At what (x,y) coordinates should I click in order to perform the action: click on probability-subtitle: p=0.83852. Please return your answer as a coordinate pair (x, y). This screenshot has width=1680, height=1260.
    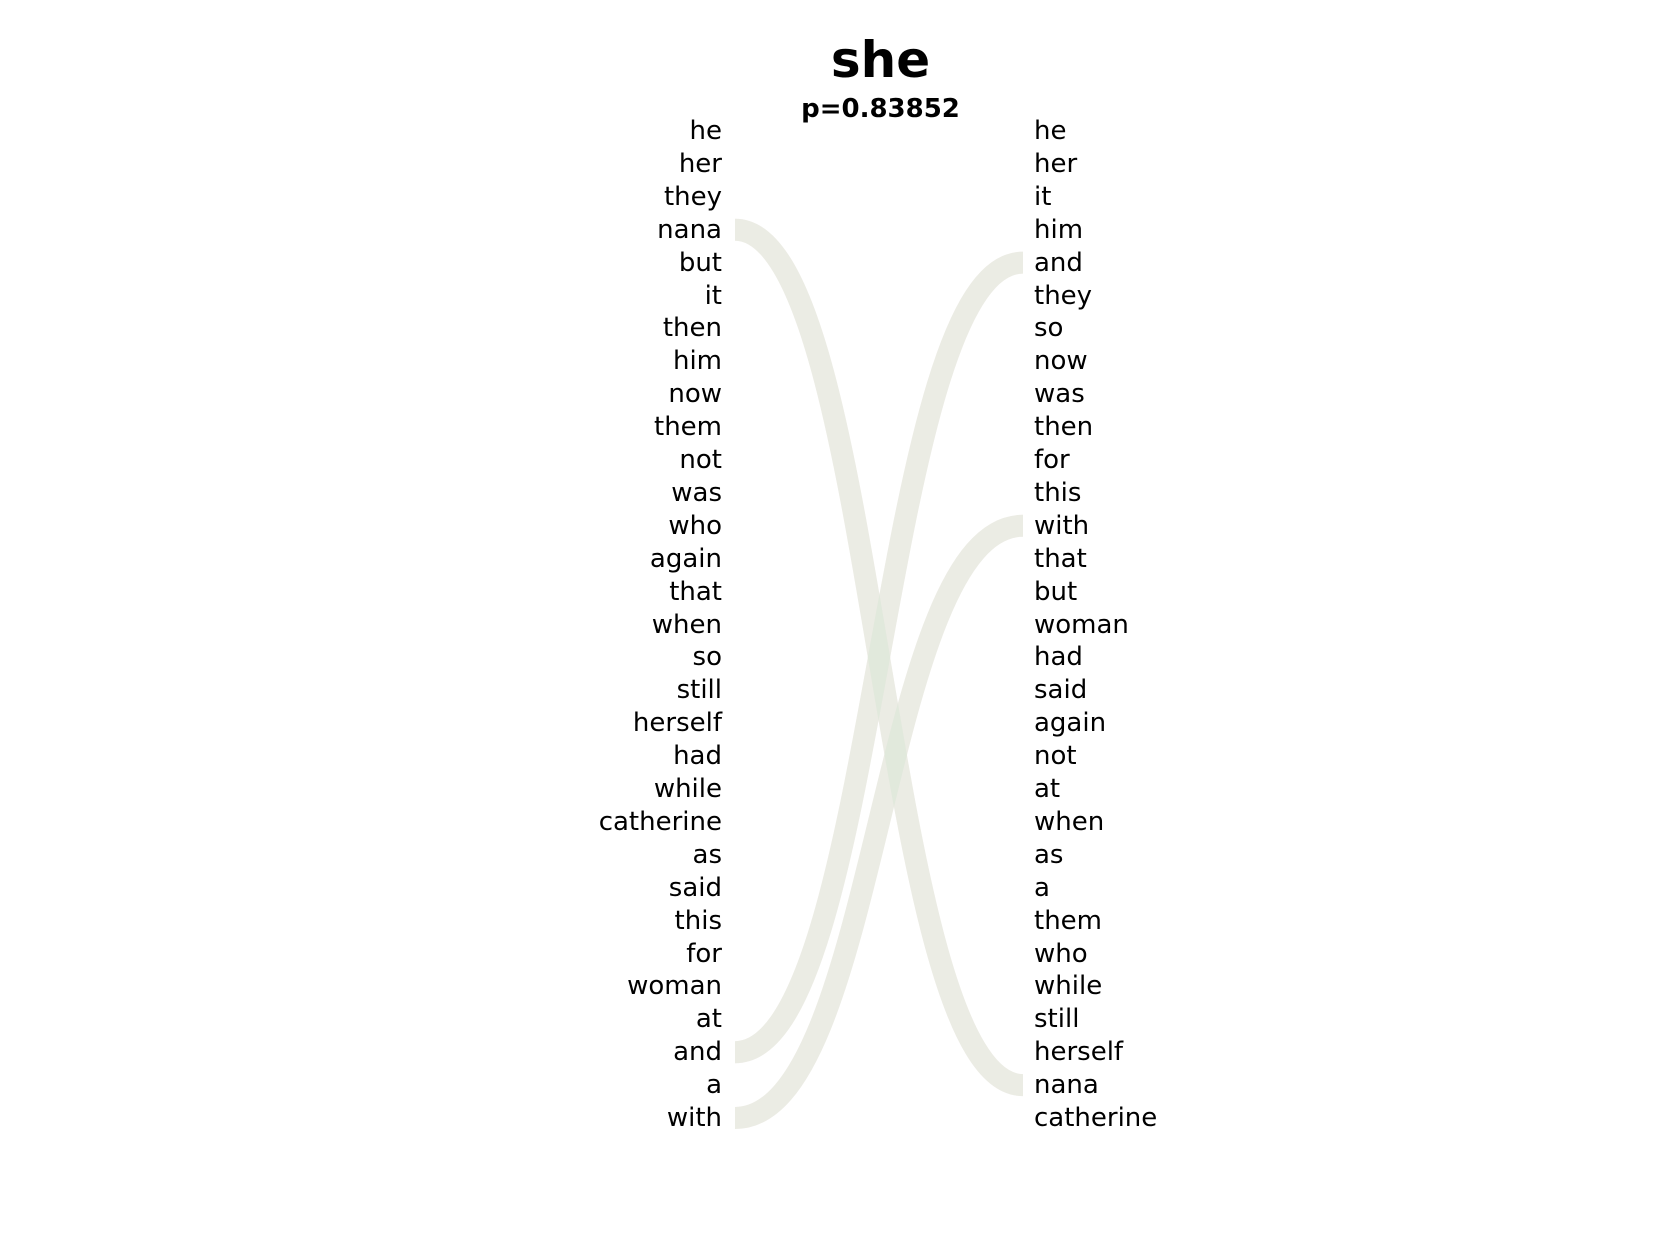
    Looking at the image, I should click on (880, 109).